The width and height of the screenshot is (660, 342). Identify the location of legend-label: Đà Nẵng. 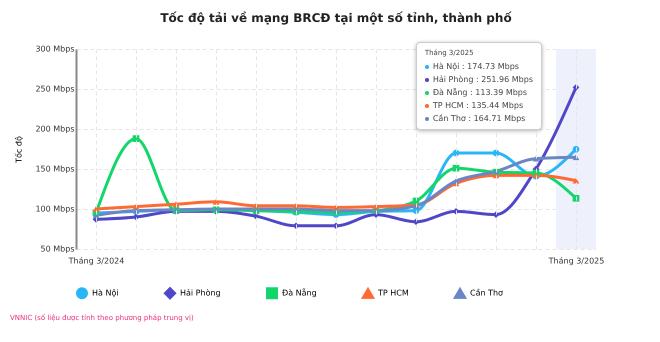
(299, 293).